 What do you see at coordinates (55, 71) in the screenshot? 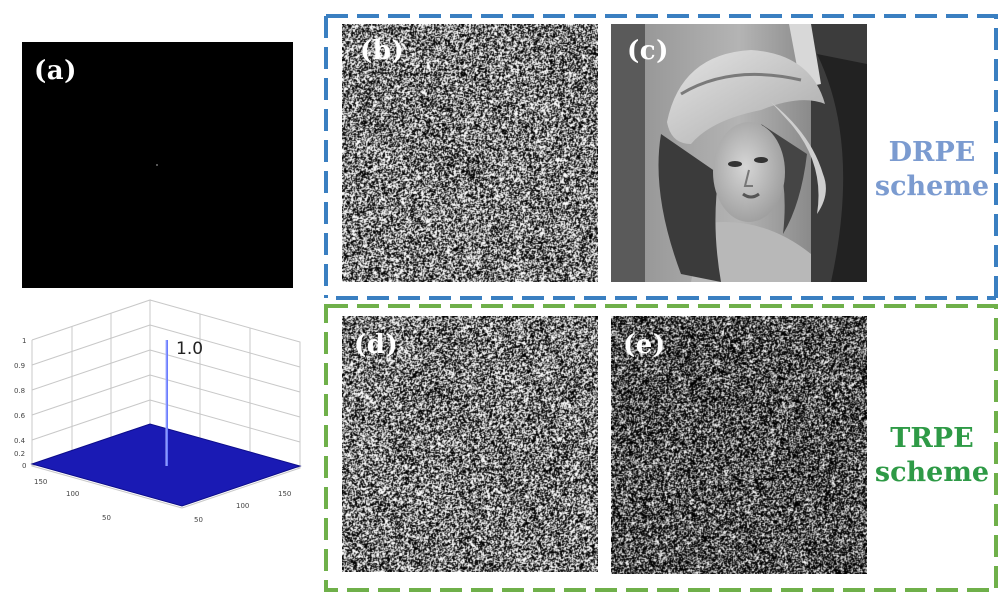
I see `panel-a-label: (a)` at bounding box center [55, 71].